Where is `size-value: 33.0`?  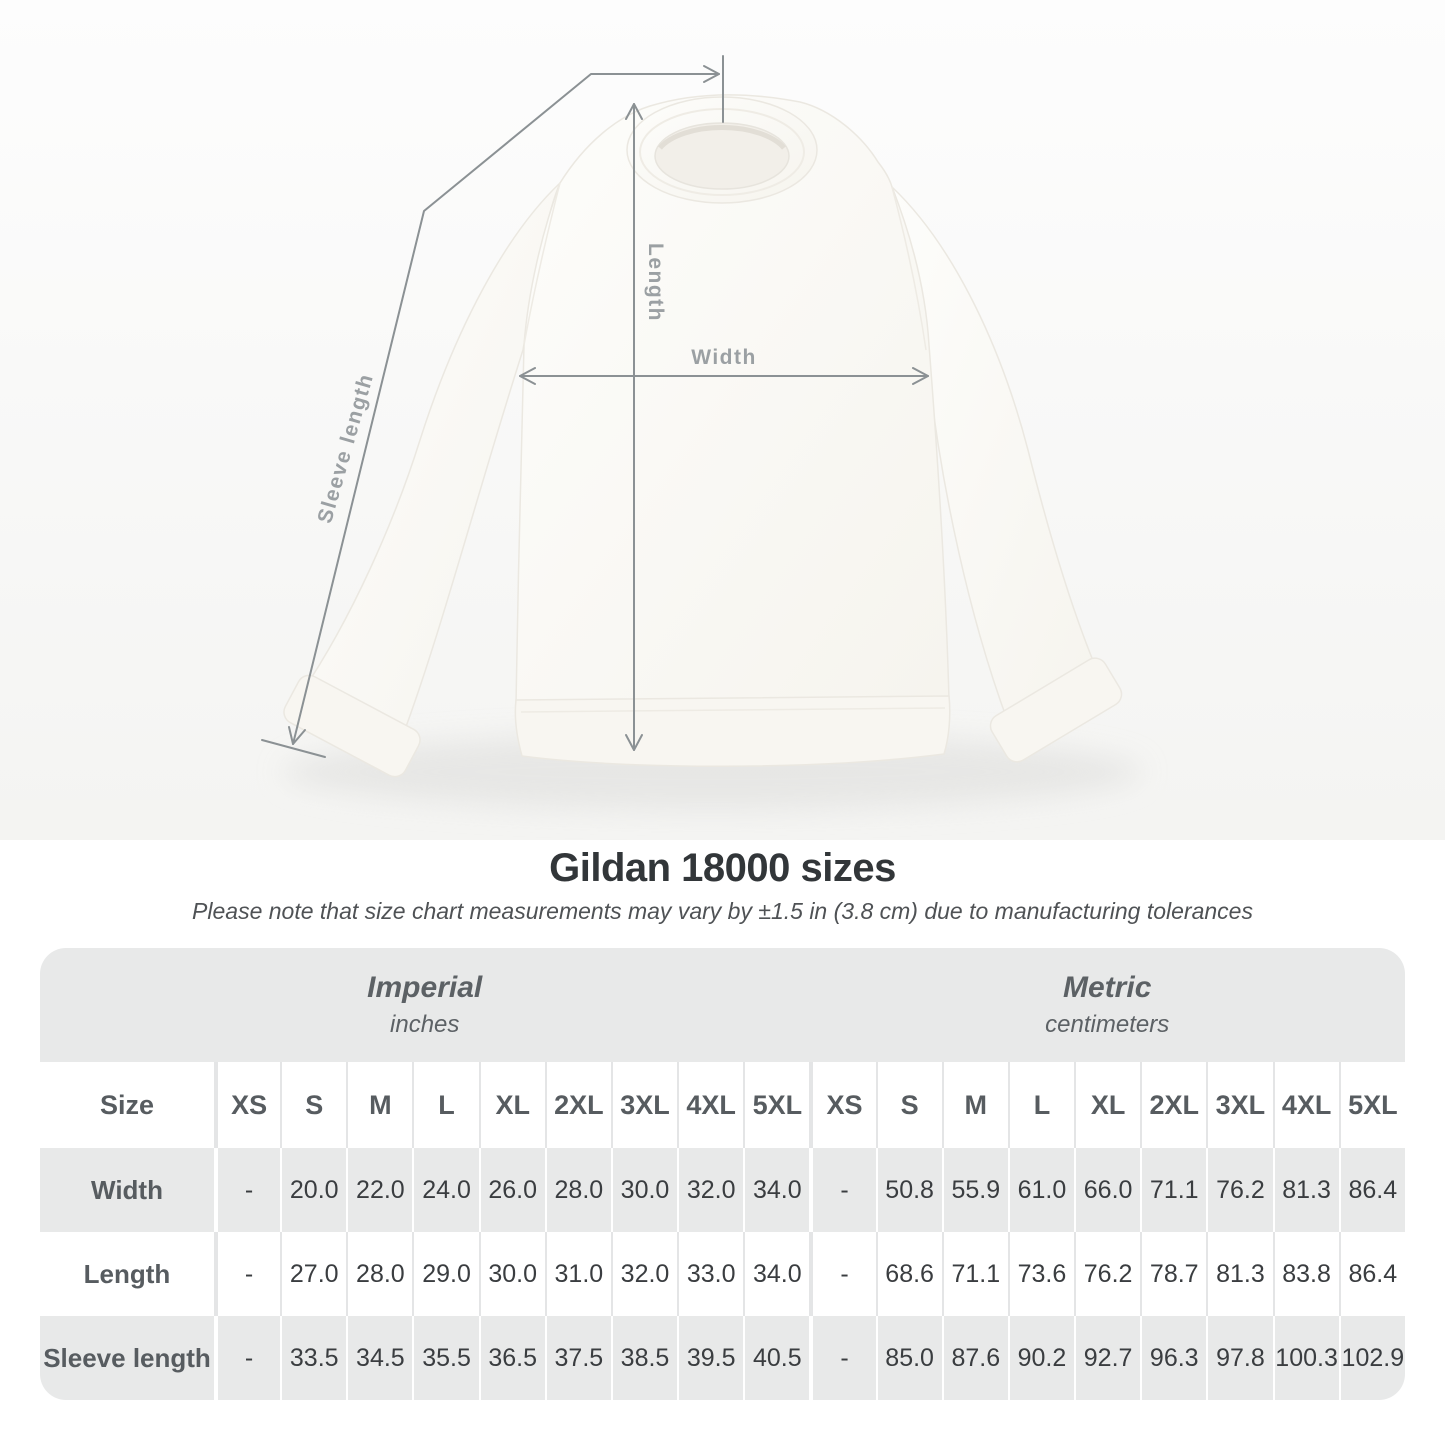
size-value: 33.0 is located at coordinates (710, 1274).